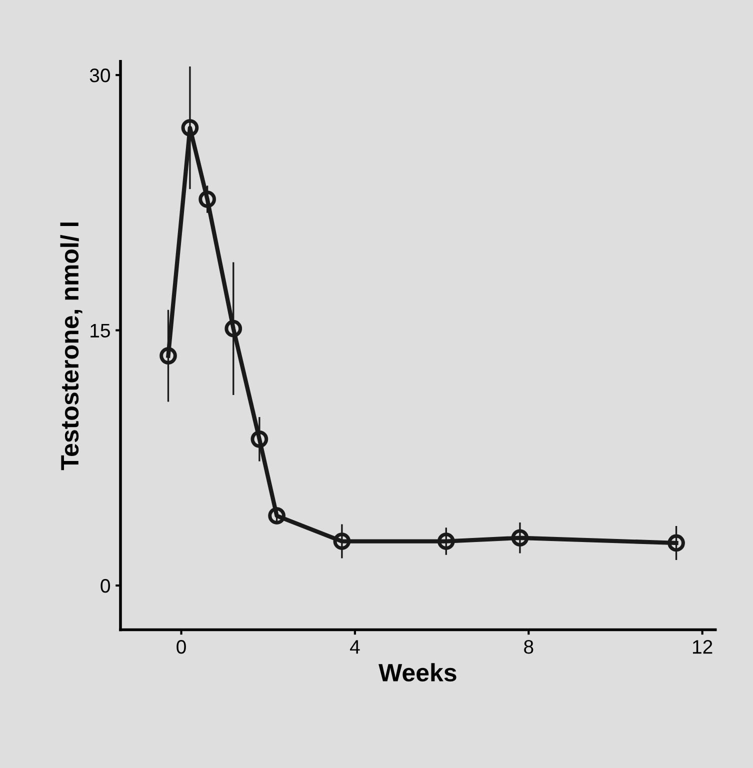 The width and height of the screenshot is (753, 768). What do you see at coordinates (529, 647) in the screenshot?
I see `x-tick-label: 8` at bounding box center [529, 647].